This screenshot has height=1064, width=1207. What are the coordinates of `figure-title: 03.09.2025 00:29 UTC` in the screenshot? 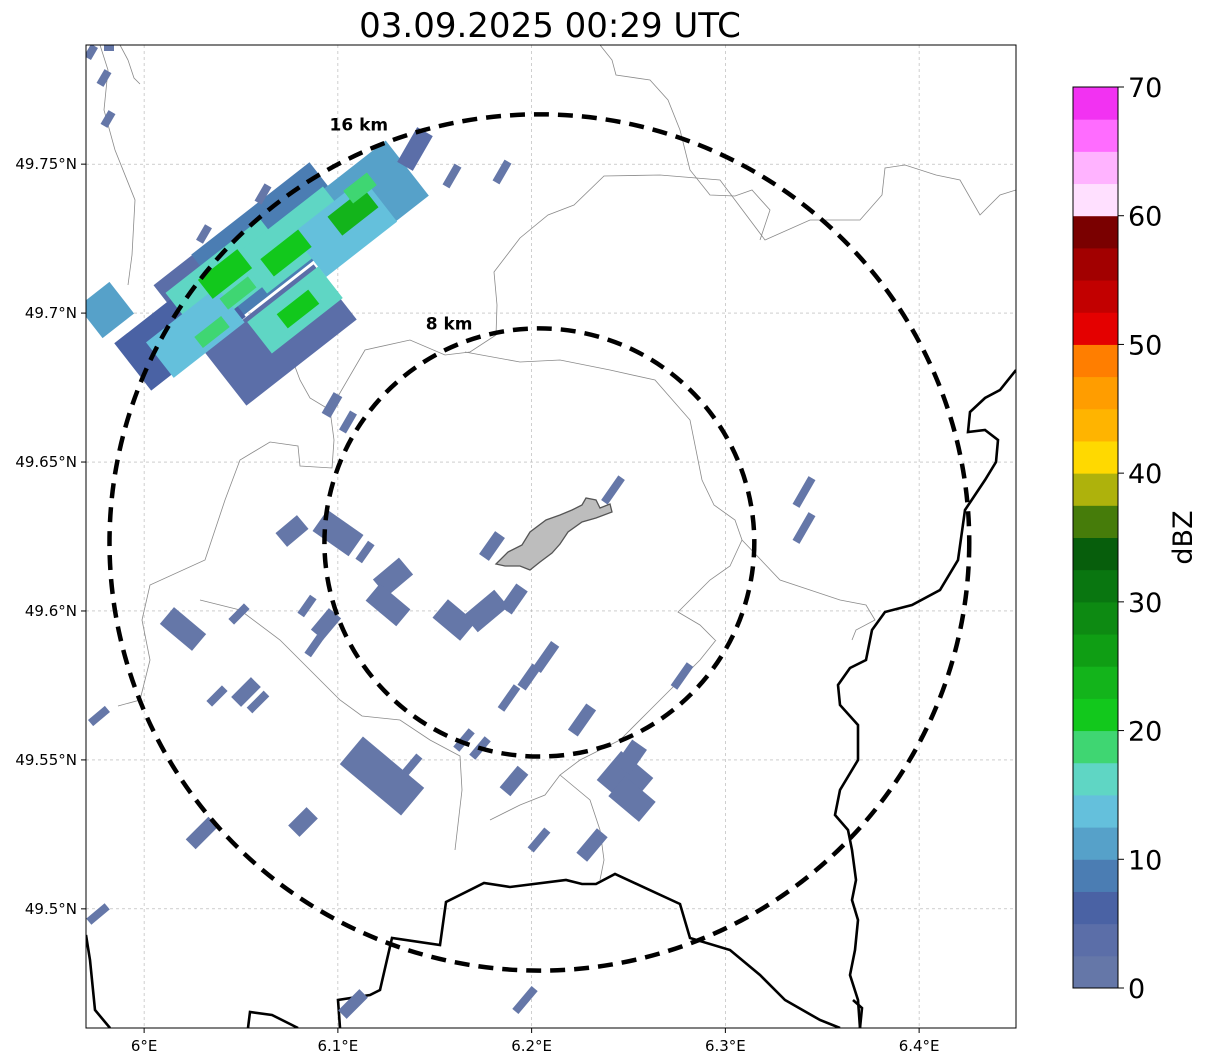 It's located at (550, 26).